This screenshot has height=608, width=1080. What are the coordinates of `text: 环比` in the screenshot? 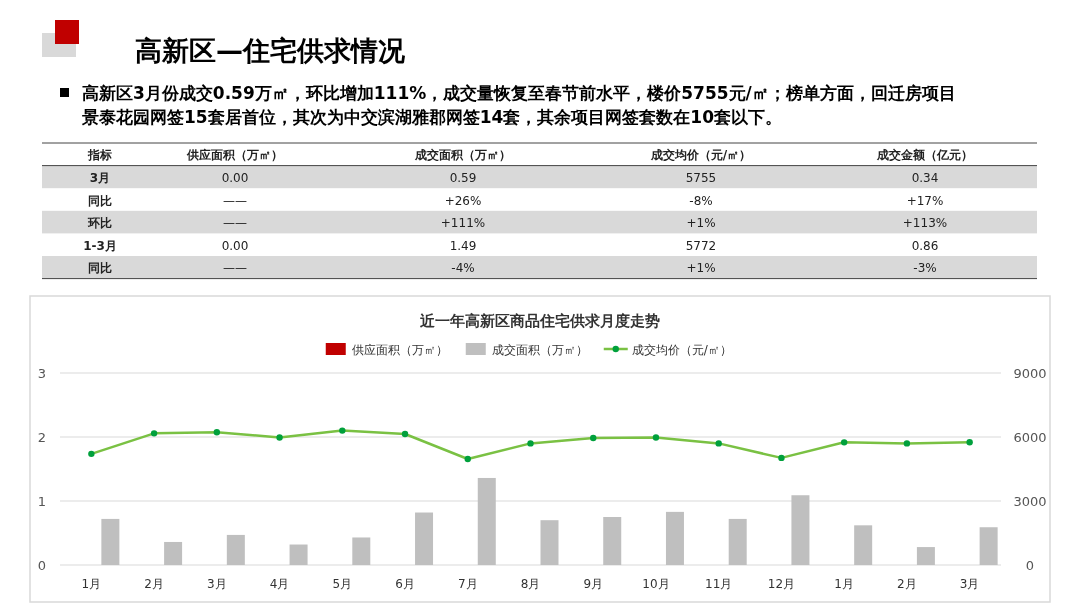 It's located at (99, 223).